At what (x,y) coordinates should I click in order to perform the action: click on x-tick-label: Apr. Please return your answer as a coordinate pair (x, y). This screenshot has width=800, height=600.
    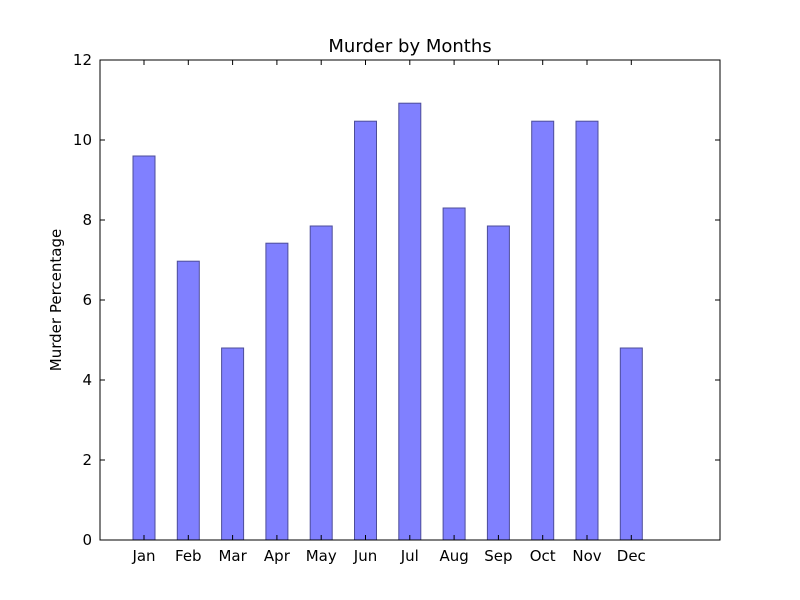
    Looking at the image, I should click on (277, 556).